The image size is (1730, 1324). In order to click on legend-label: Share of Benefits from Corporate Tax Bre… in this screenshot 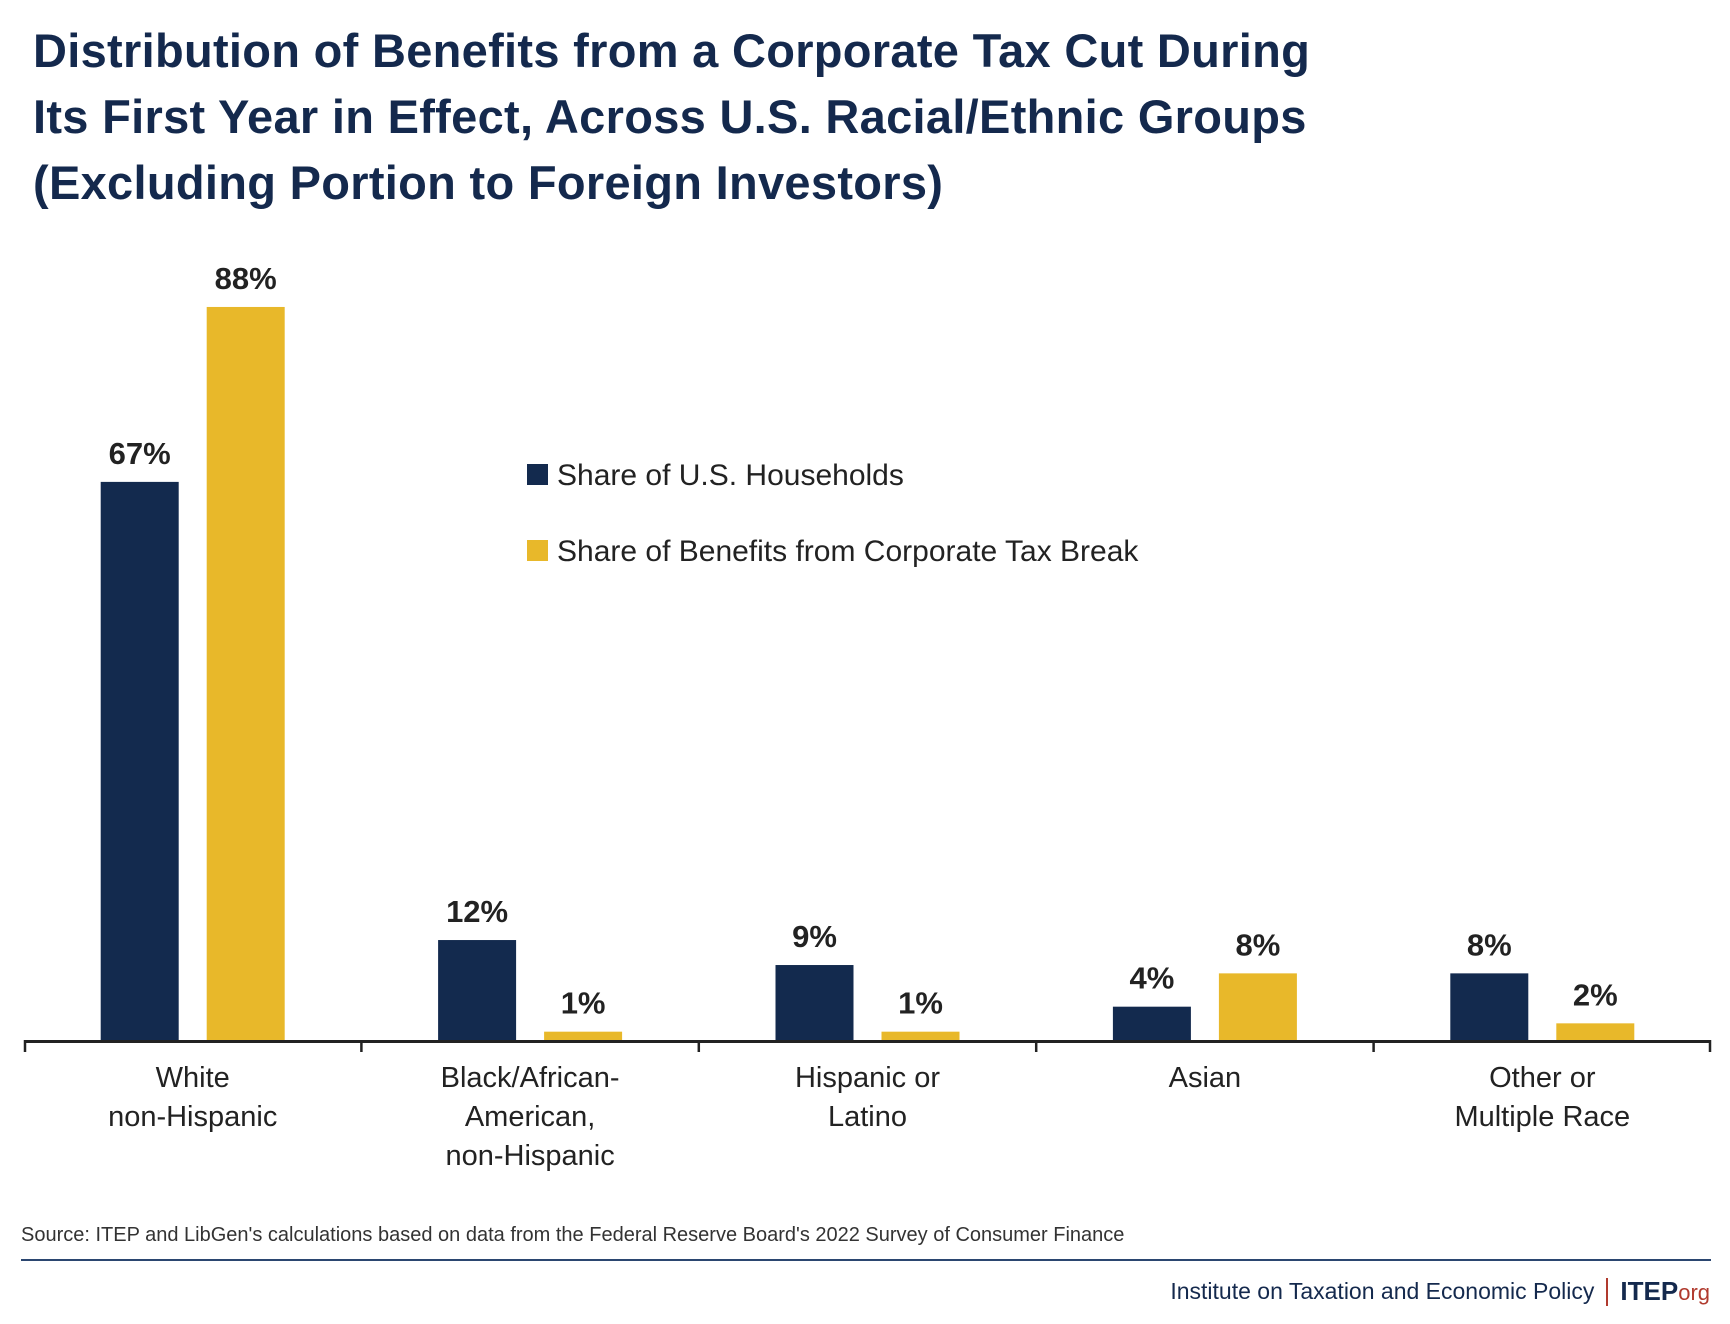, I will do `click(848, 551)`.